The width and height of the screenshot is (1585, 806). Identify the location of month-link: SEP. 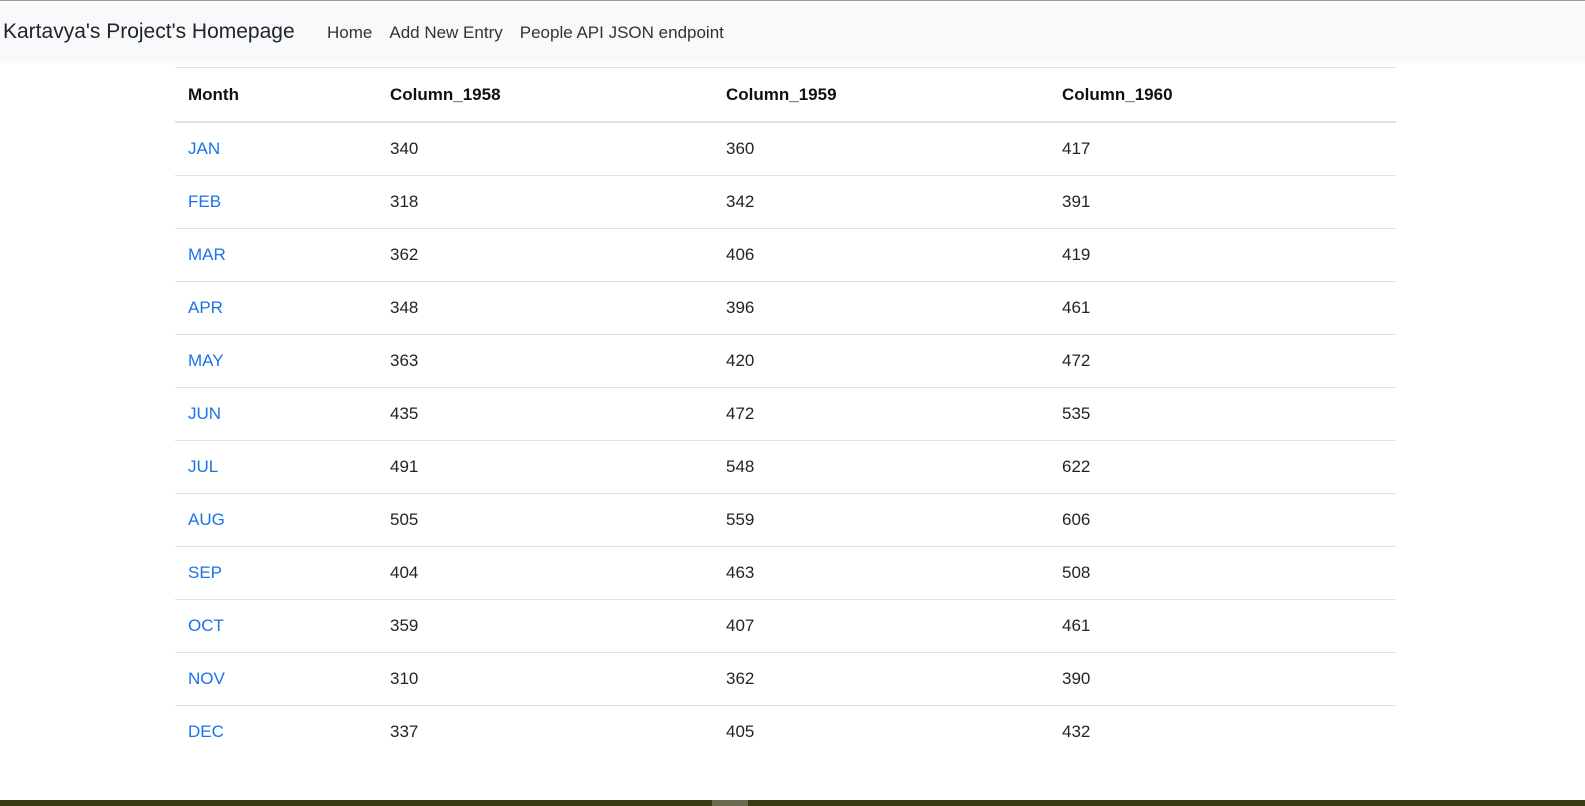
(205, 572).